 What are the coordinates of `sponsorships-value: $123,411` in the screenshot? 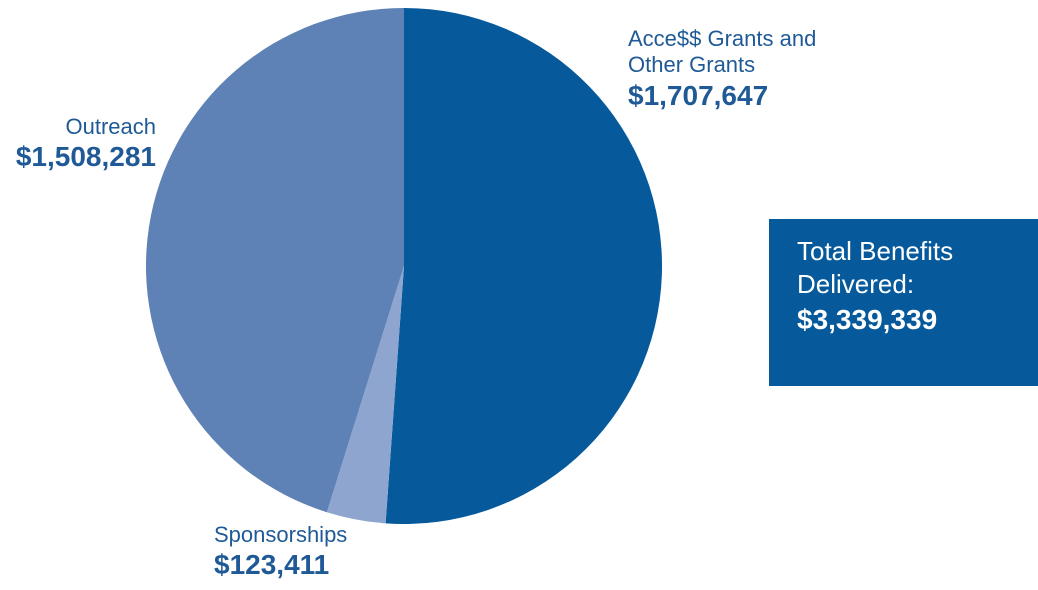 It's located at (272, 565).